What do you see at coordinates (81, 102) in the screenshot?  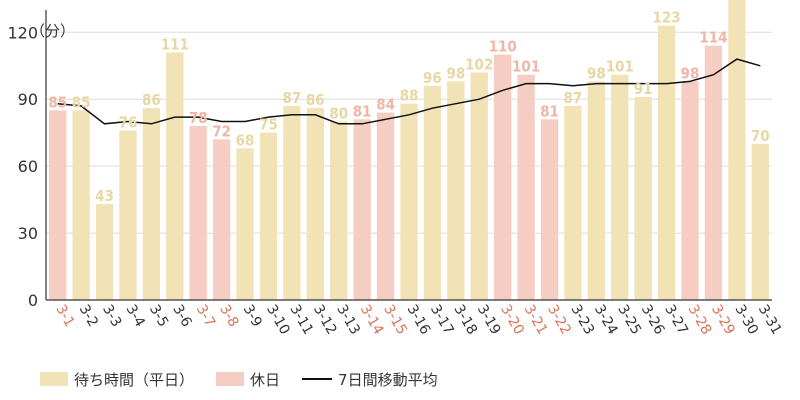 I see `data-label: 85` at bounding box center [81, 102].